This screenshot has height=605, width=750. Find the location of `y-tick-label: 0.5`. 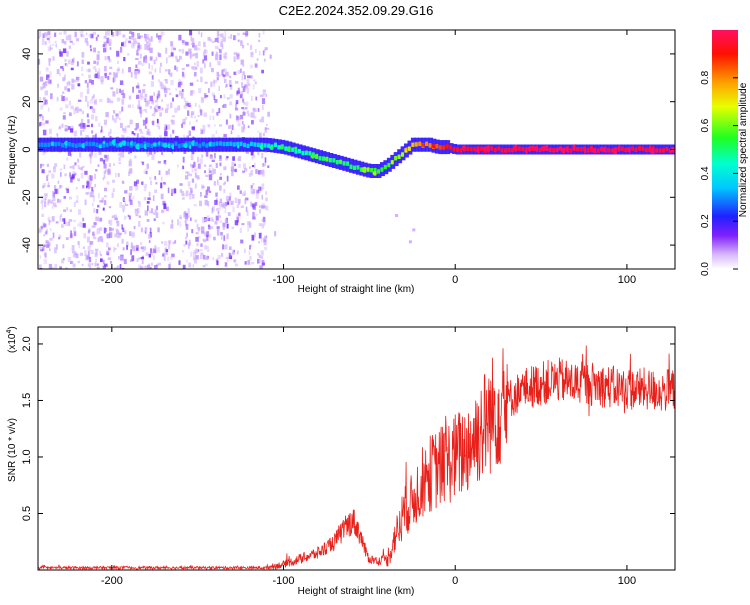

y-tick-label: 0.5 is located at coordinates (27, 513).